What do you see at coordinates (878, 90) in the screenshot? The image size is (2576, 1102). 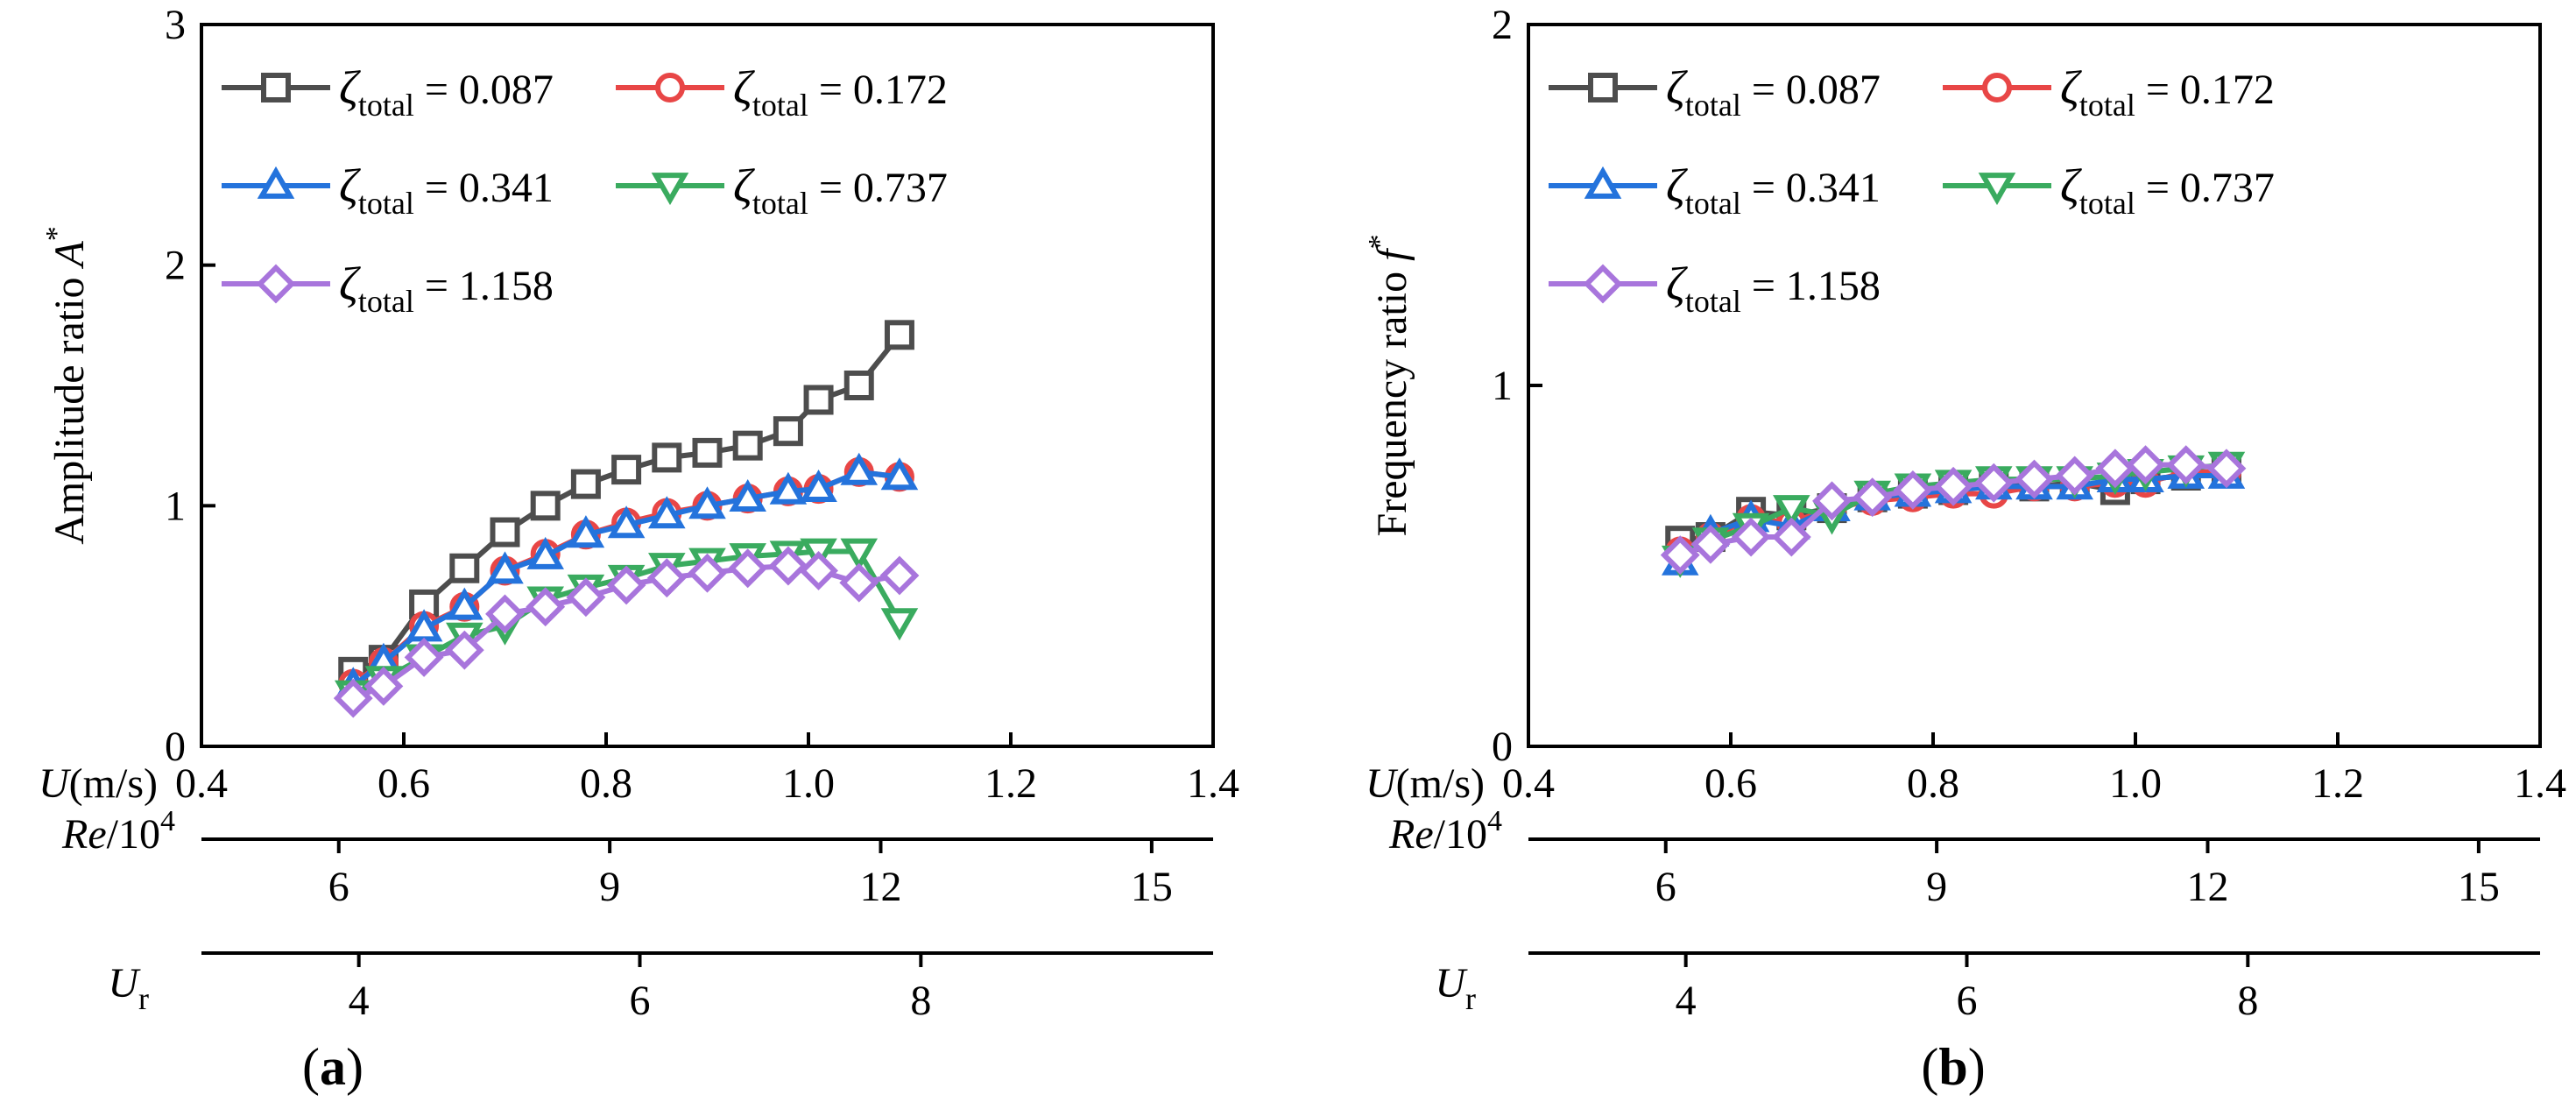 I see `legend-value: = 0.172` at bounding box center [878, 90].